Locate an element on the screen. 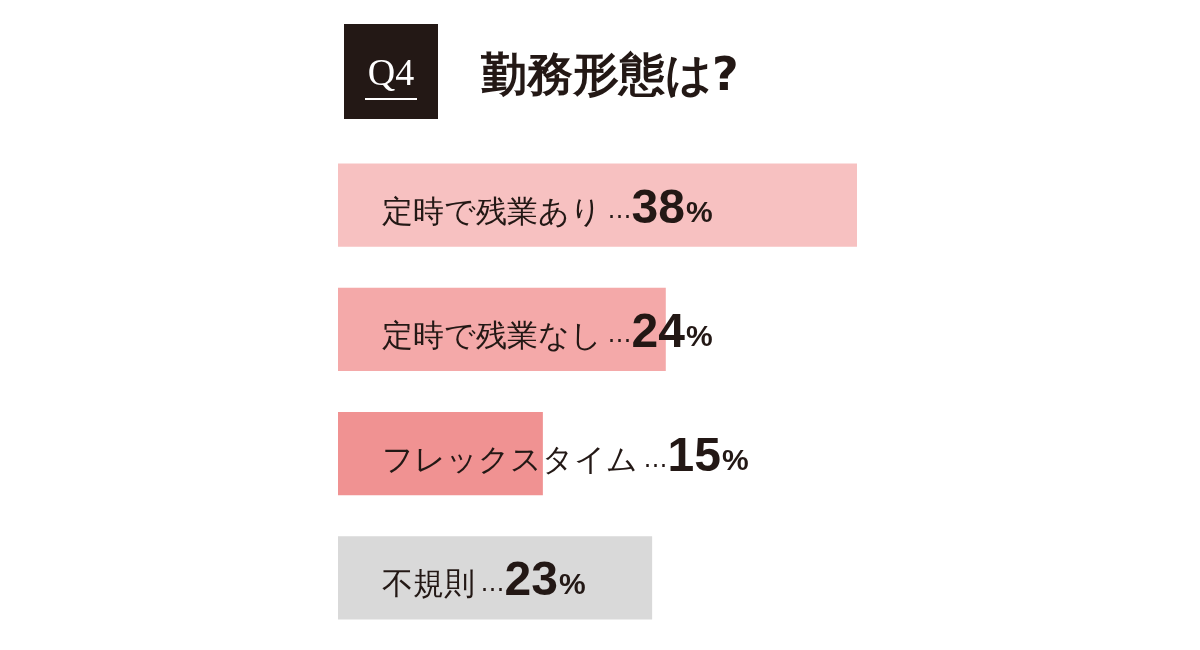  y-tick-label: 定時で残業なし is located at coordinates (492, 334).